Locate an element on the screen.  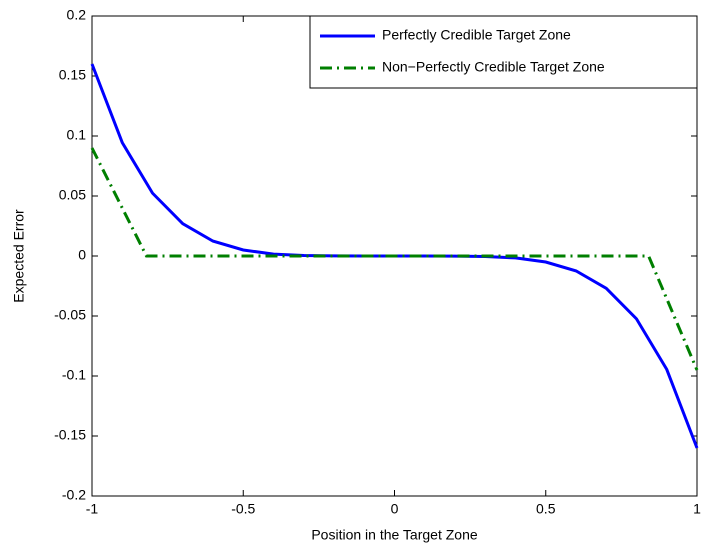
y-tick-label: 0 is located at coordinates (82, 255).